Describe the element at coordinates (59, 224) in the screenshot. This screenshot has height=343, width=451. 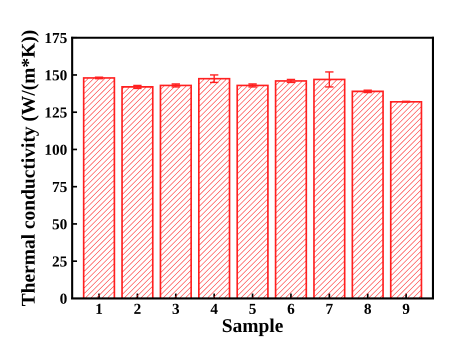
I see `y-tick-label: 50` at that location.